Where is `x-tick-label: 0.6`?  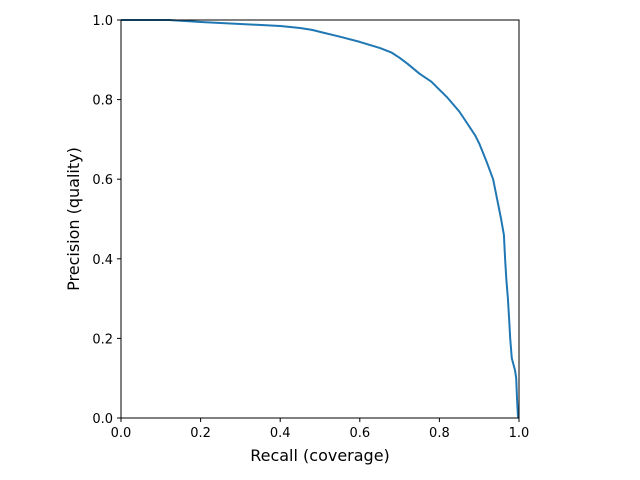 x-tick-label: 0.6 is located at coordinates (359, 433).